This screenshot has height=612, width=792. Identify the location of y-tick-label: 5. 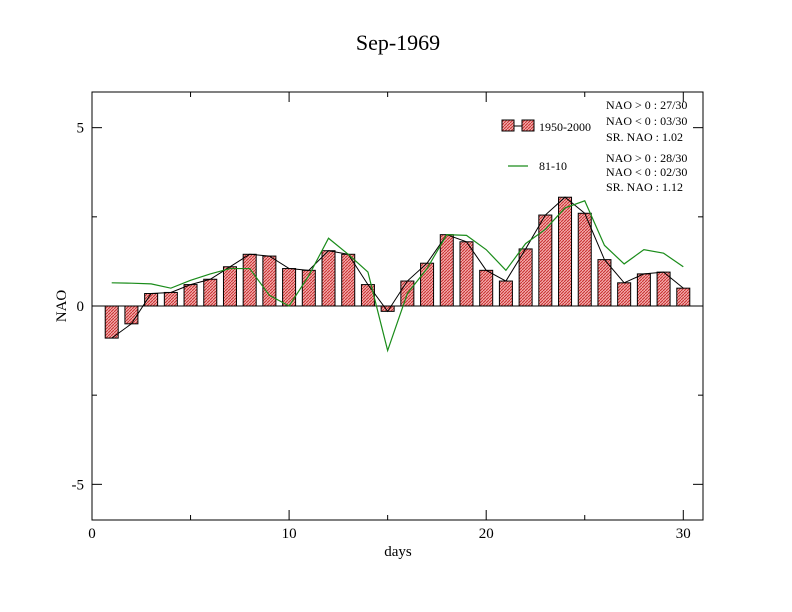
(81, 129).